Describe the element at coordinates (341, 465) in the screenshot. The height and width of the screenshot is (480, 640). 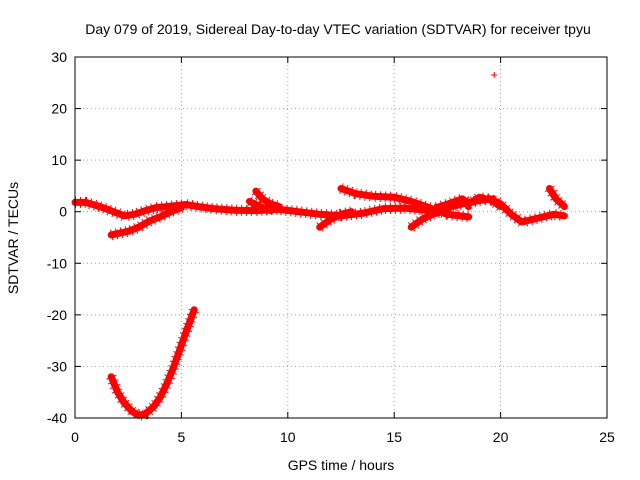
I see `x-axis-label: GPS time / hours` at that location.